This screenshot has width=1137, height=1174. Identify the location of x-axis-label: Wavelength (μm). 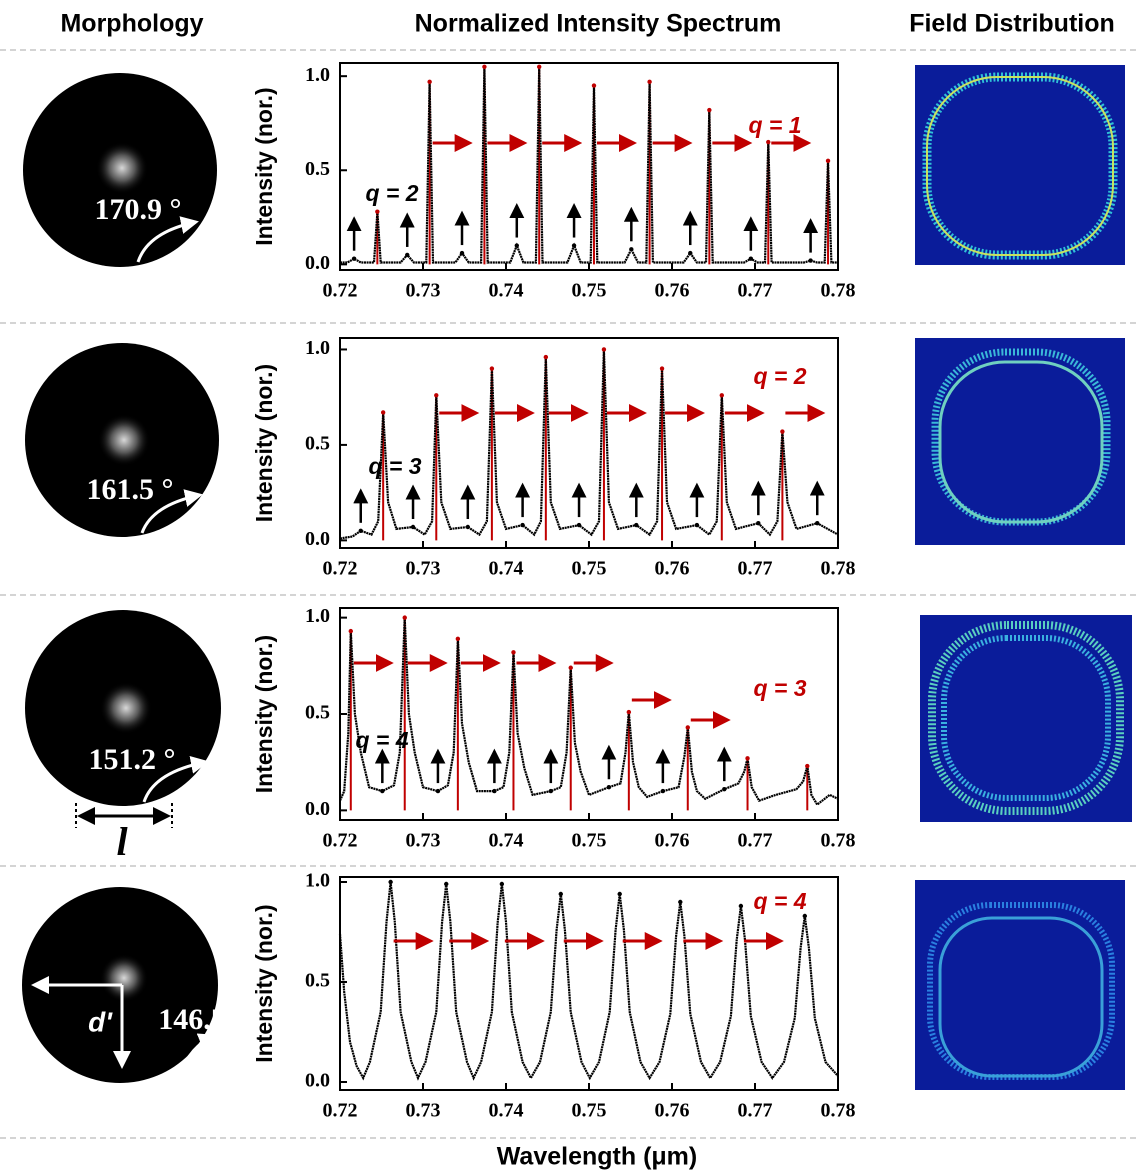
(597, 1157).